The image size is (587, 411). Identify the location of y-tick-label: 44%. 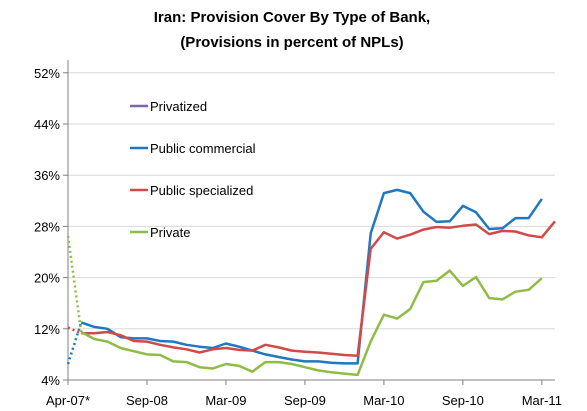
(47, 124).